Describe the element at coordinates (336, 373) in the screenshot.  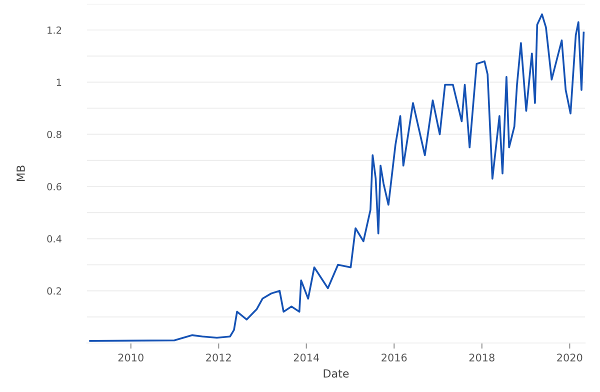
I see `x-axis-title: Date` at that location.